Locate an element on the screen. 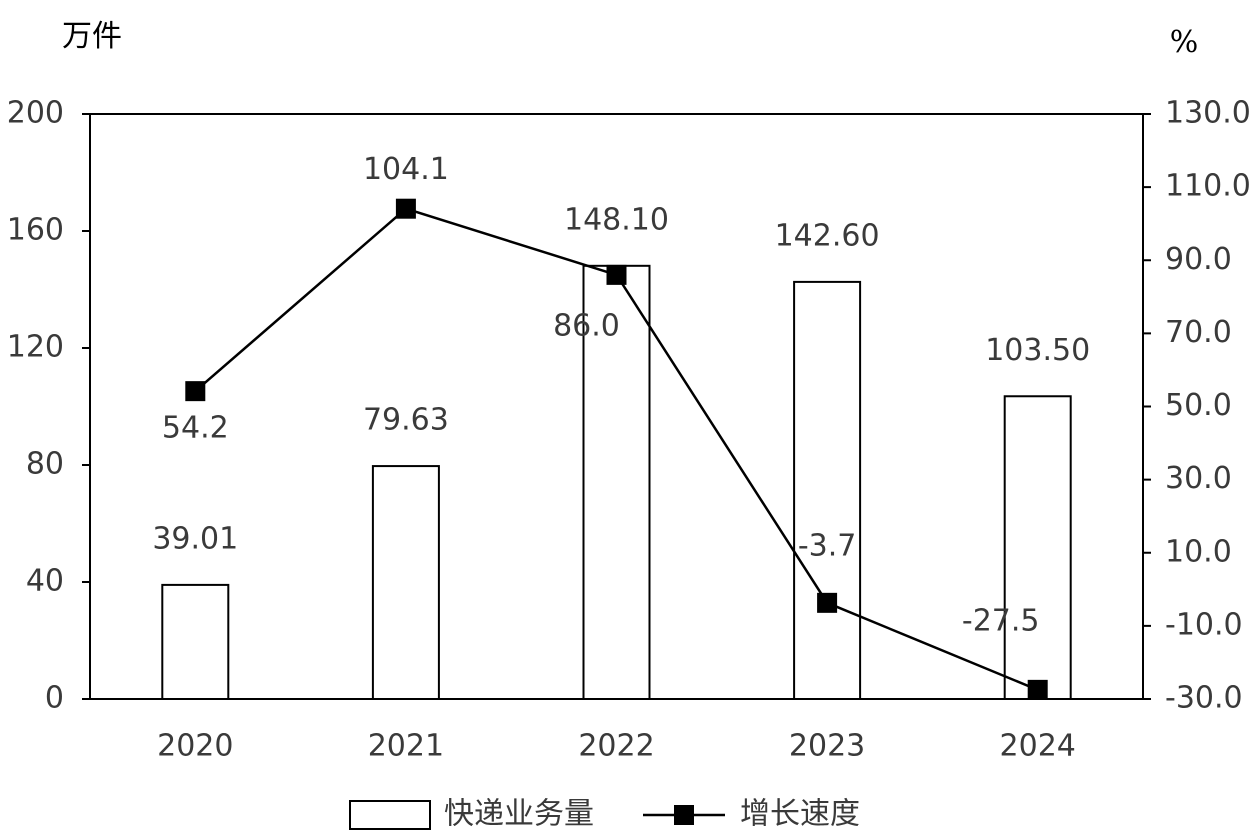 The image size is (1259, 837). line-value-label: 54.2 is located at coordinates (195, 428).